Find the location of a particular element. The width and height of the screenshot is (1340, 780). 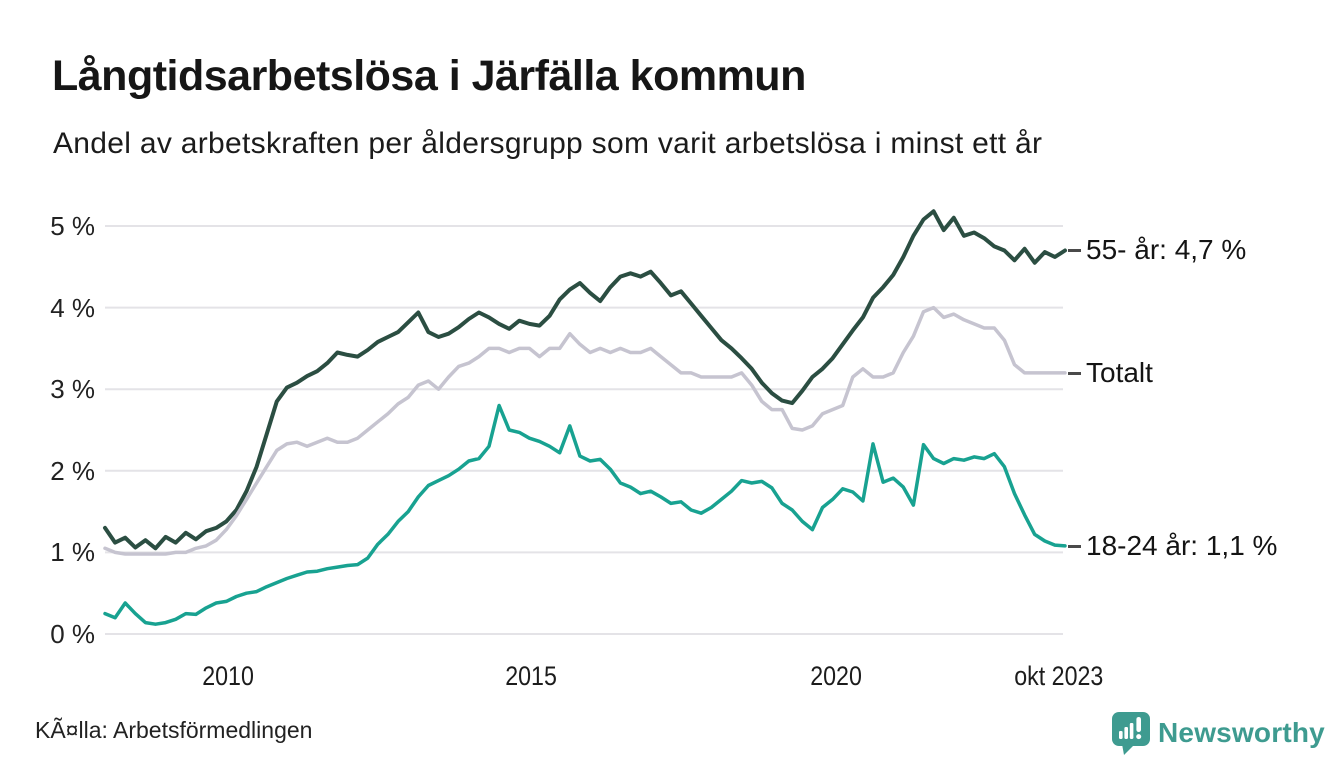

series-label-text: Totalt is located at coordinates (1119, 372).